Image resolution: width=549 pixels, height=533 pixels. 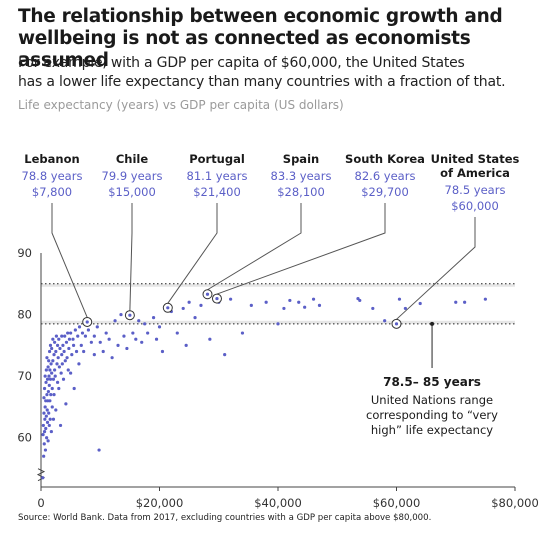 What do you see at coordinates (301, 176) in the screenshot?
I see `life-expectancy-label: 83.3 years` at bounding box center [301, 176].